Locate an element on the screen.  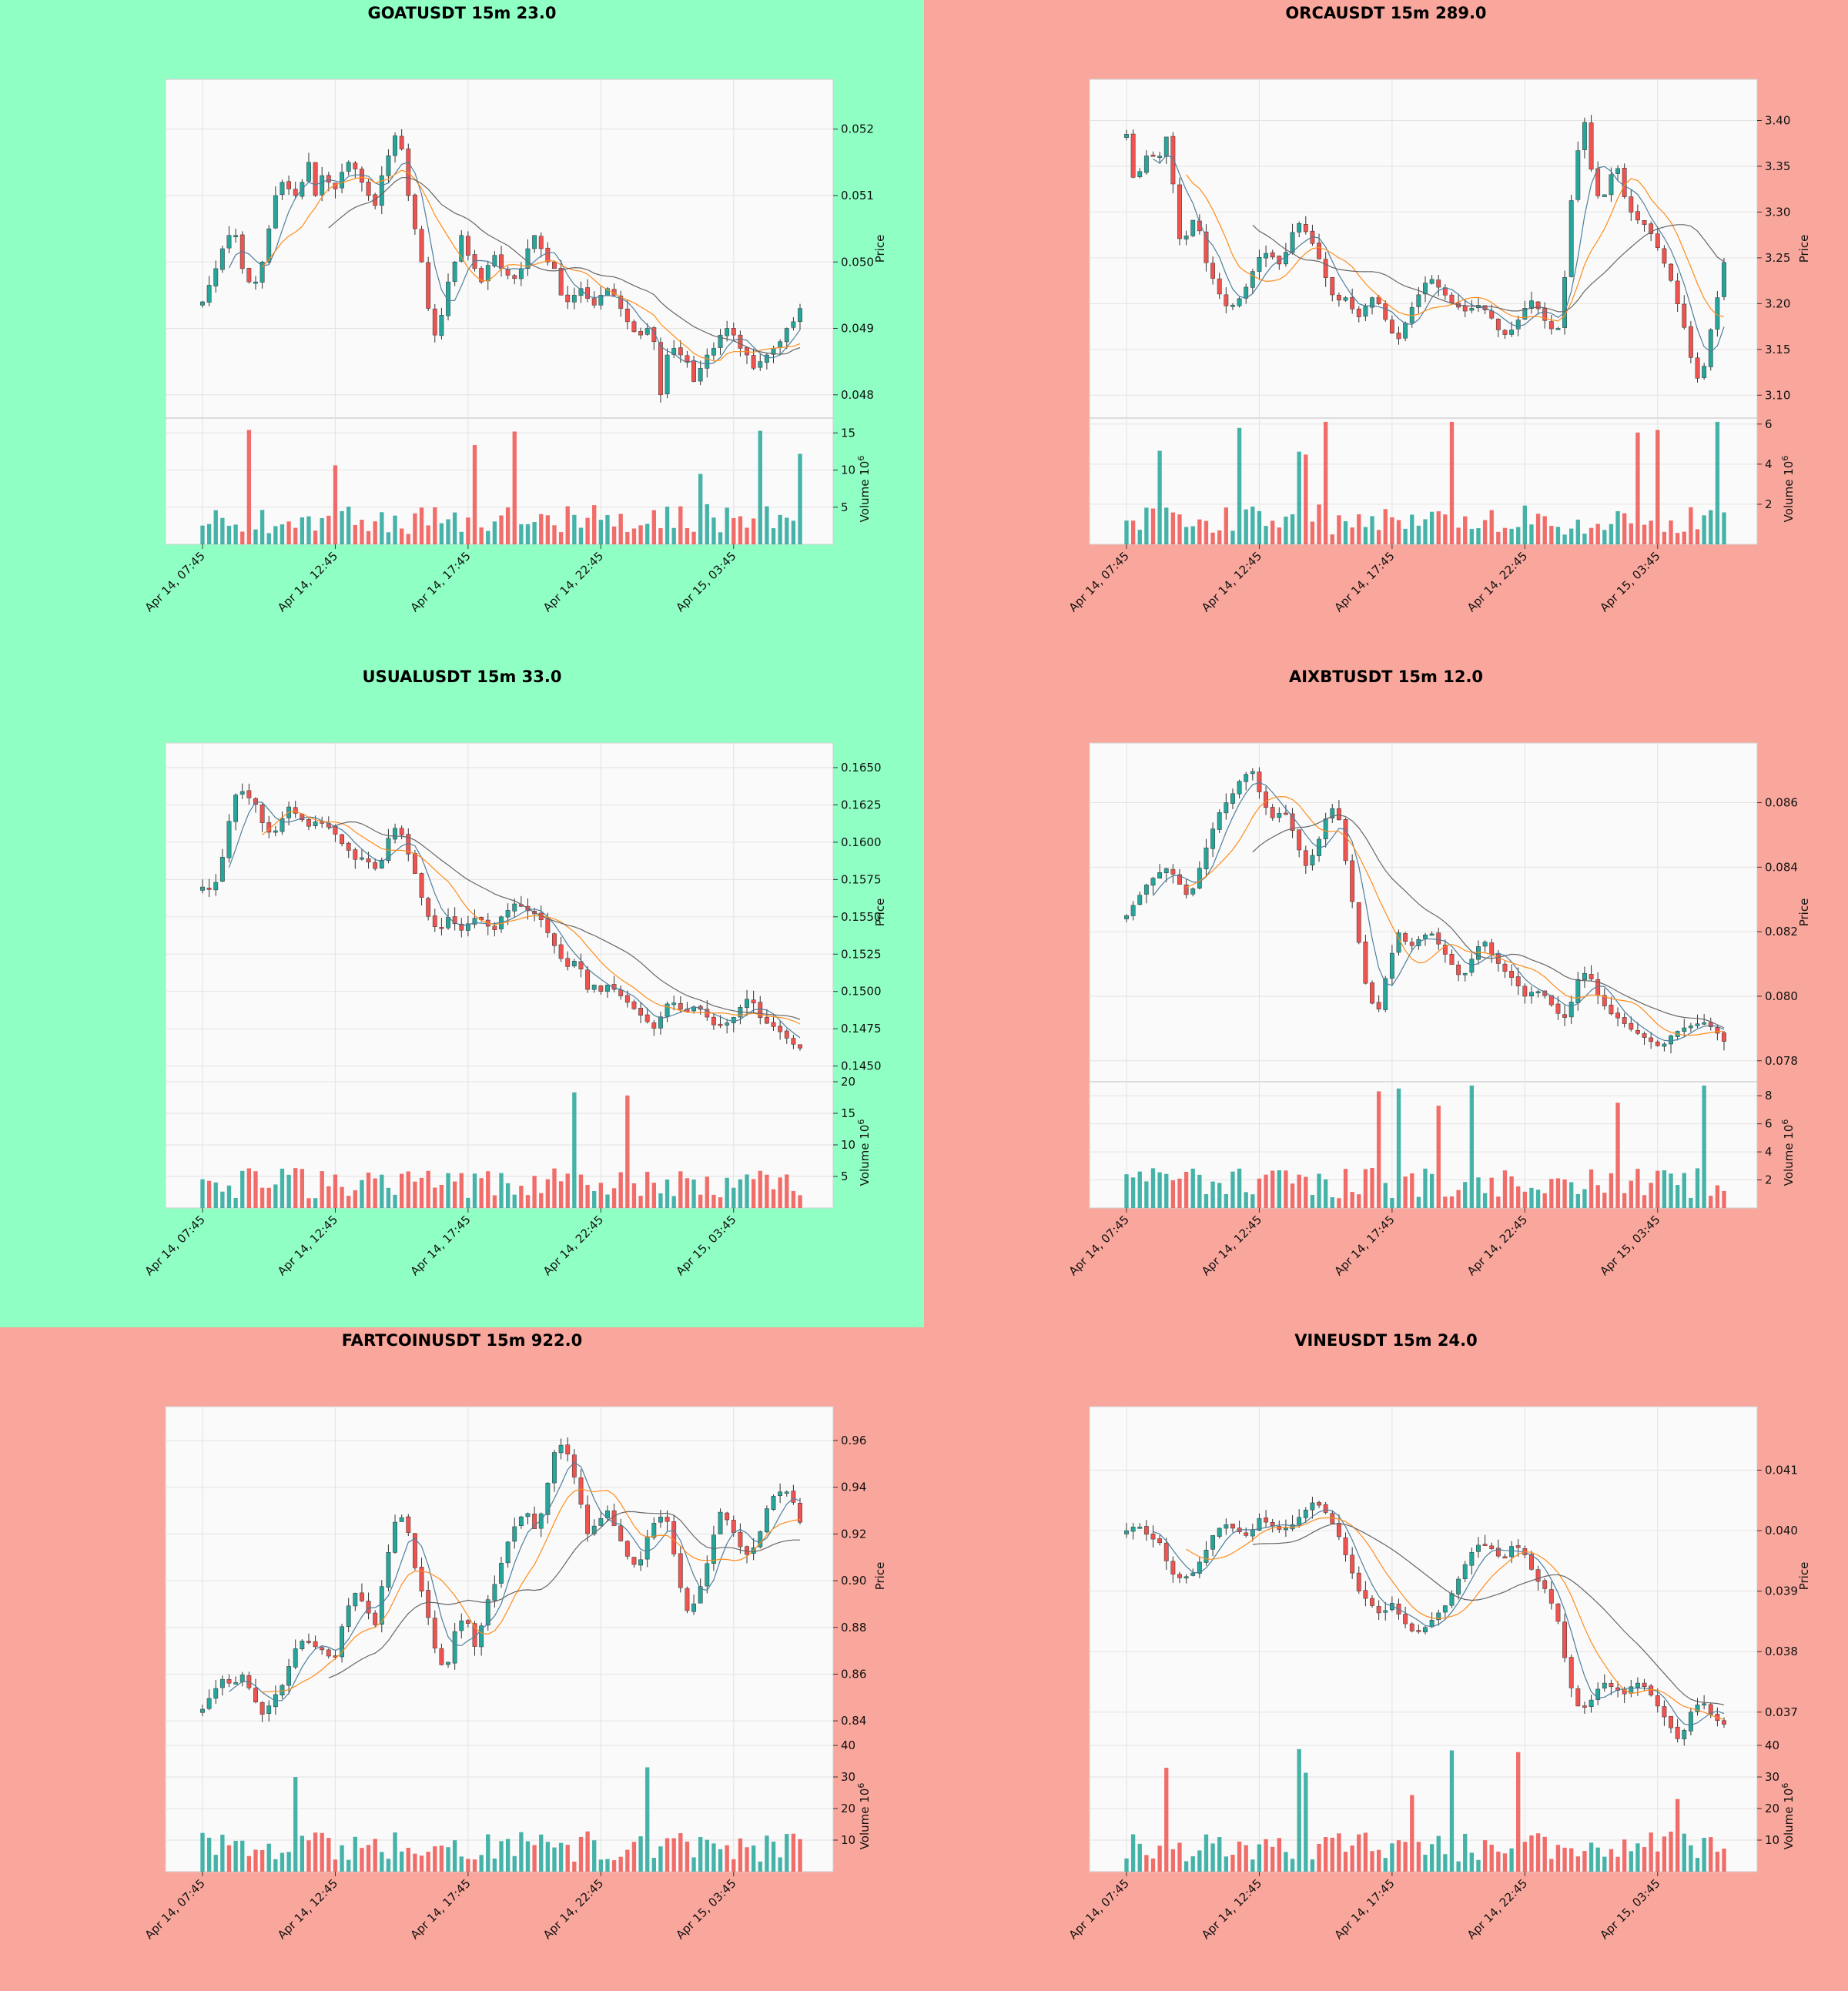
volume-tick-label: 6 is located at coordinates (1769, 424).